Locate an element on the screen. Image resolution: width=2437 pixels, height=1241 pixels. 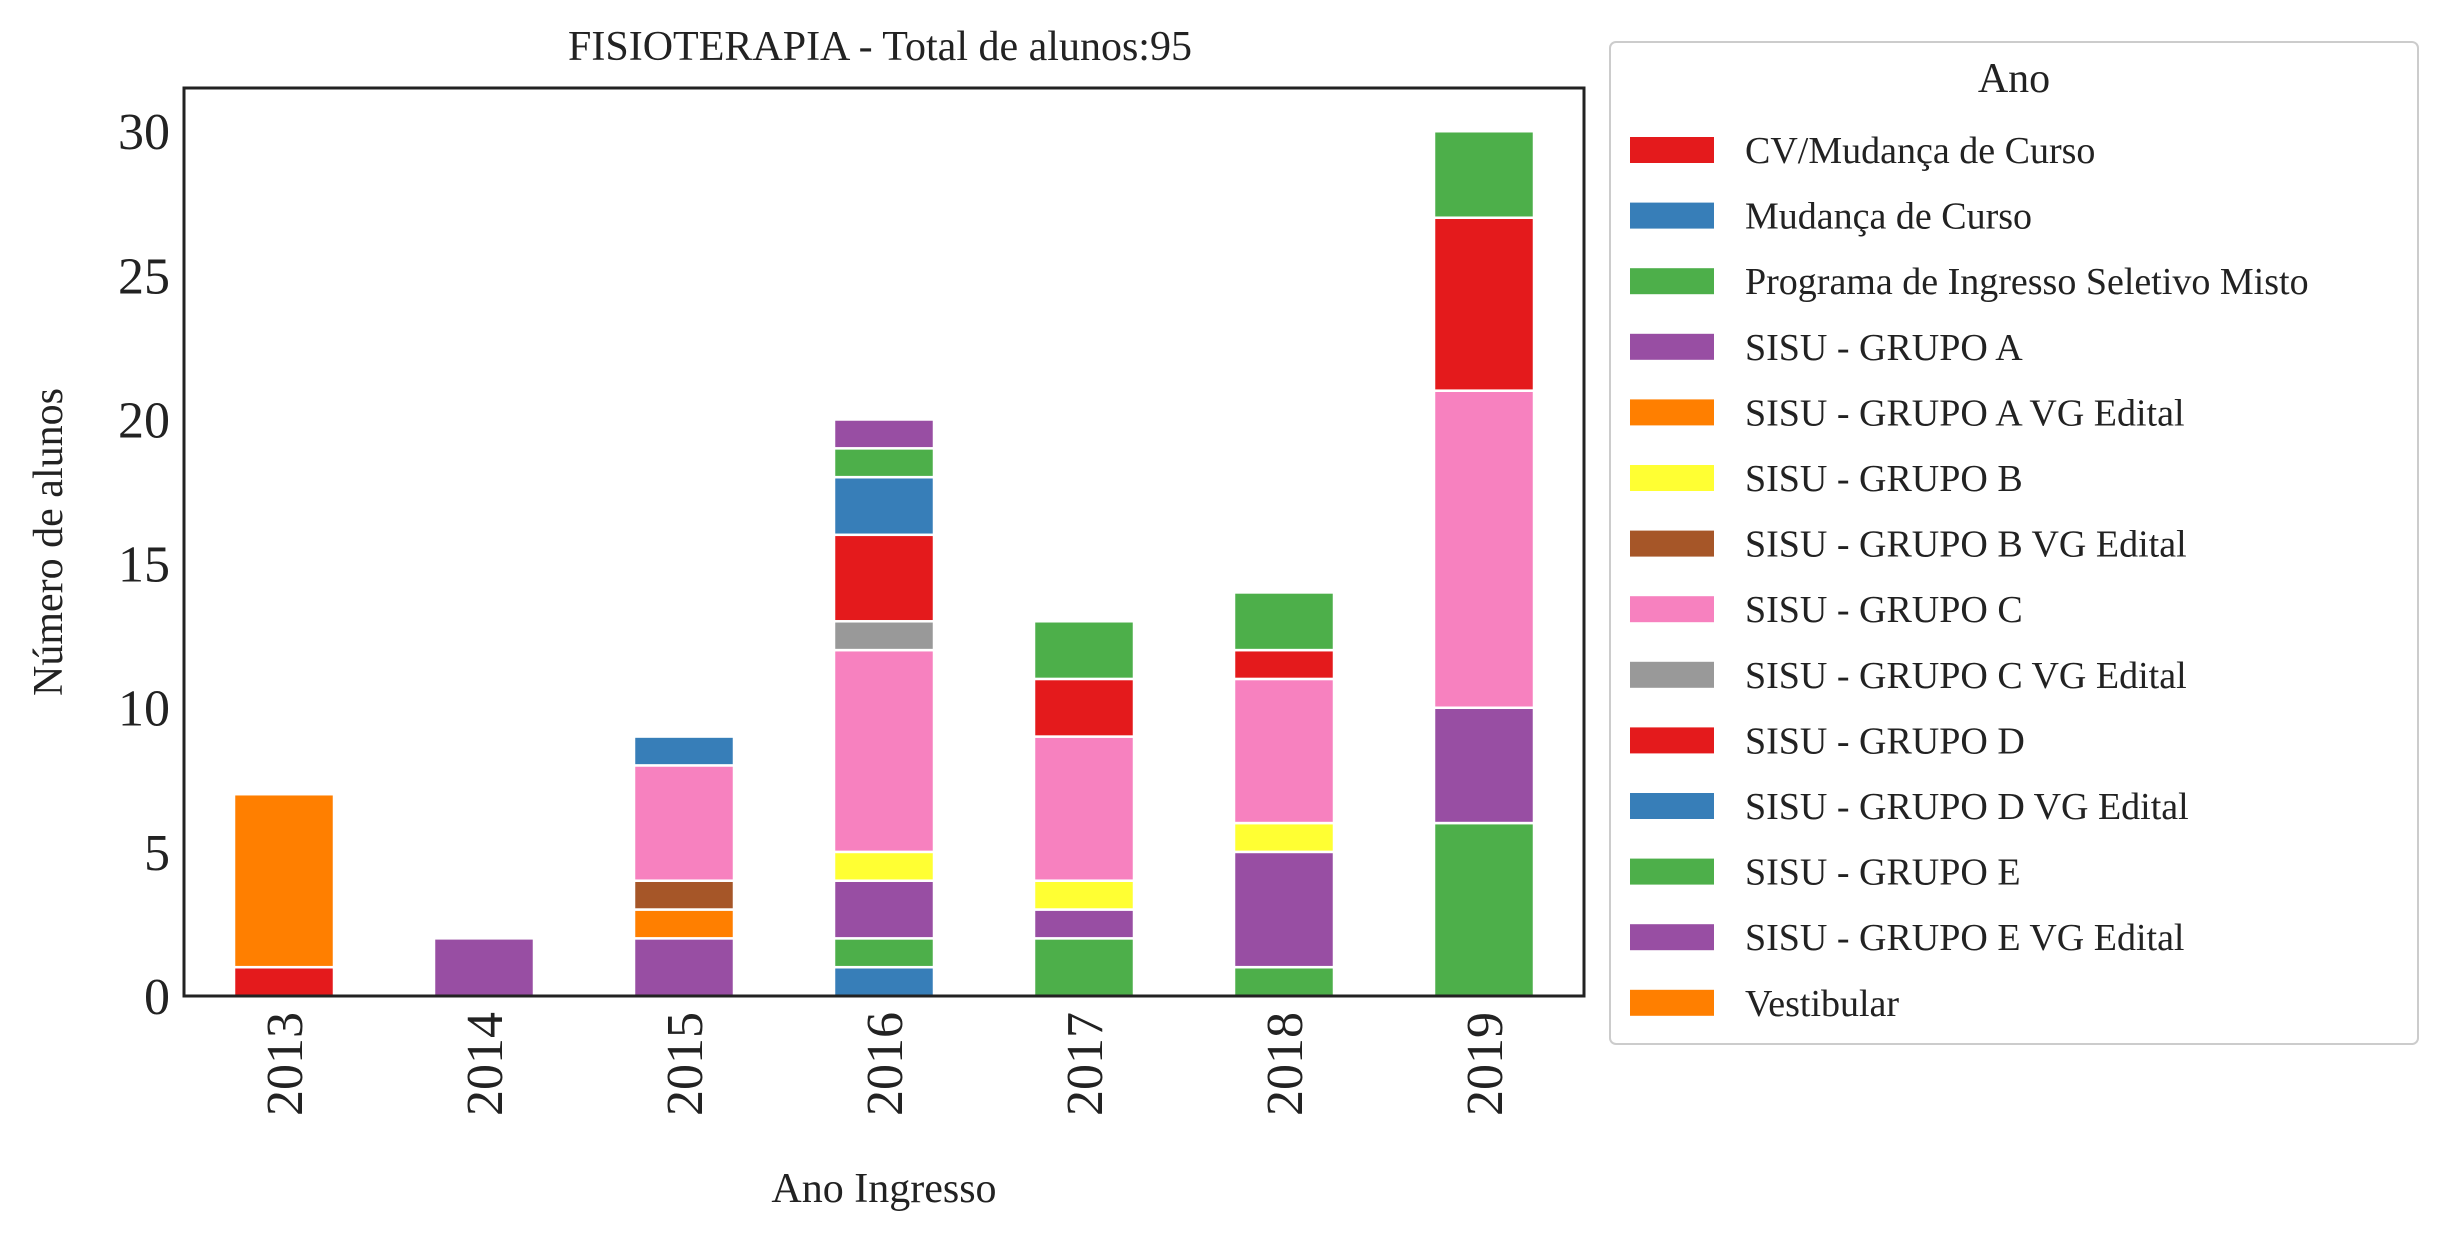
y-tick-label: 30 is located at coordinates (144, 132).